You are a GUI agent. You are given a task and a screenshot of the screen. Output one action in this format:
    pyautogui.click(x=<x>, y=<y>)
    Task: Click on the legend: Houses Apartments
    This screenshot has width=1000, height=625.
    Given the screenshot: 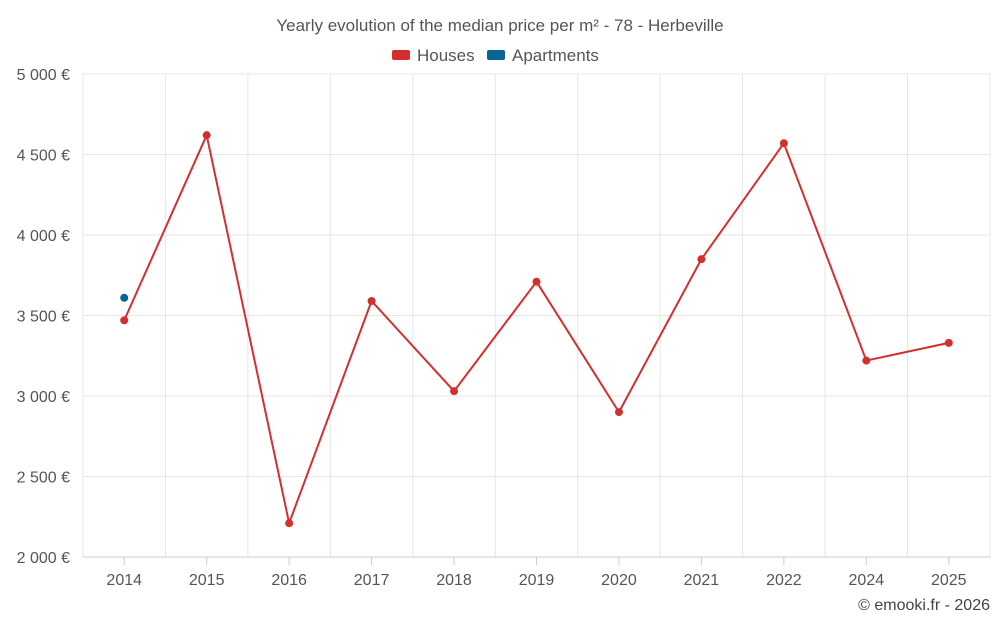 What is the action you would take?
    pyautogui.click(x=495, y=55)
    